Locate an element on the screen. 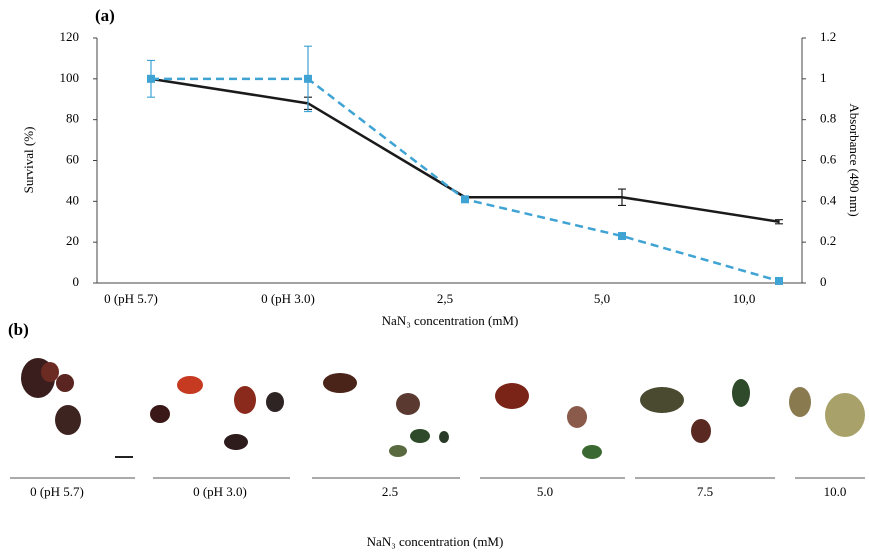  group-label: 2.5 is located at coordinates (390, 491).